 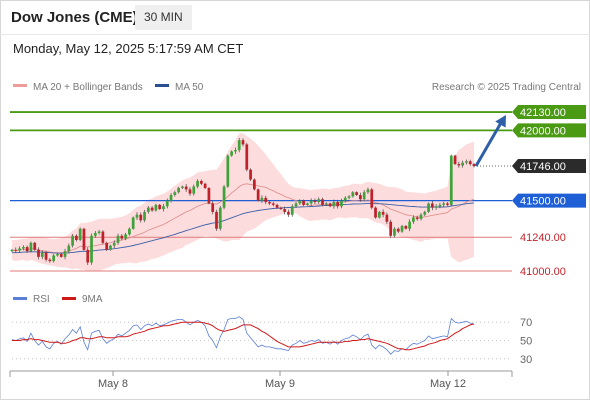 What do you see at coordinates (295, 34) in the screenshot?
I see `header-divider` at bounding box center [295, 34].